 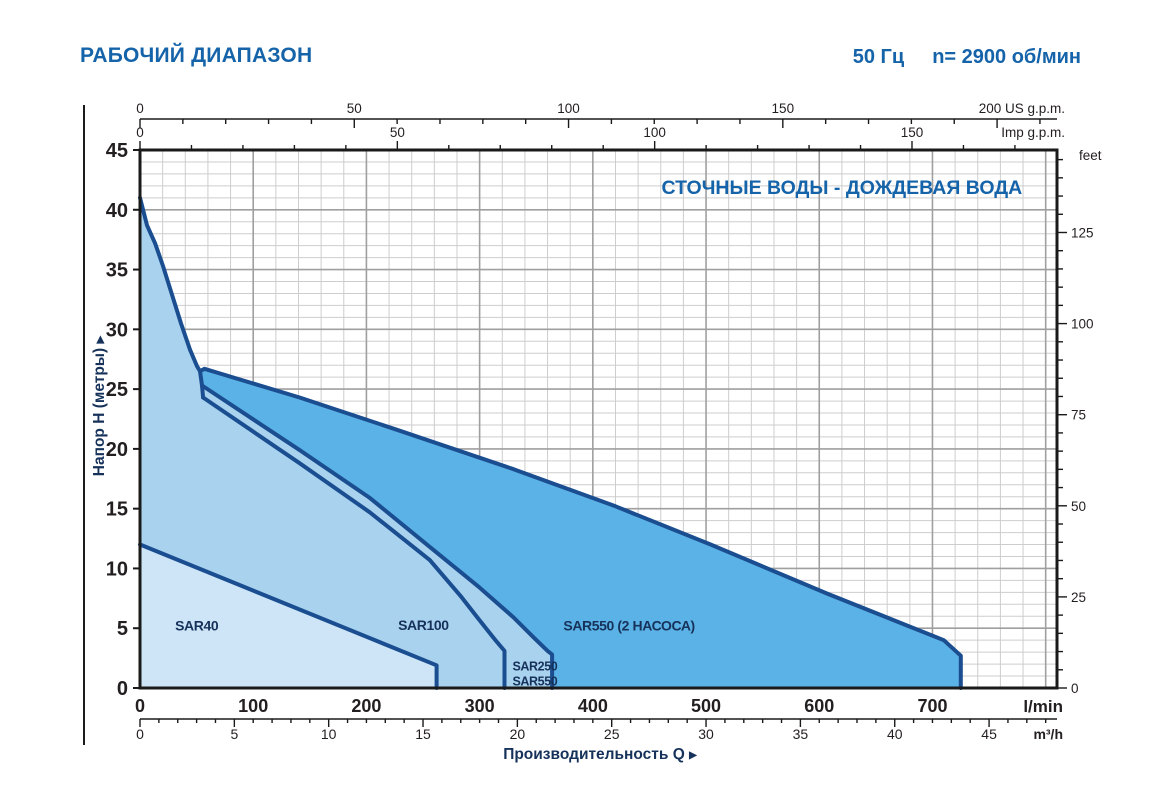 I want to click on sar100-top-curve, so click(x=354, y=542).